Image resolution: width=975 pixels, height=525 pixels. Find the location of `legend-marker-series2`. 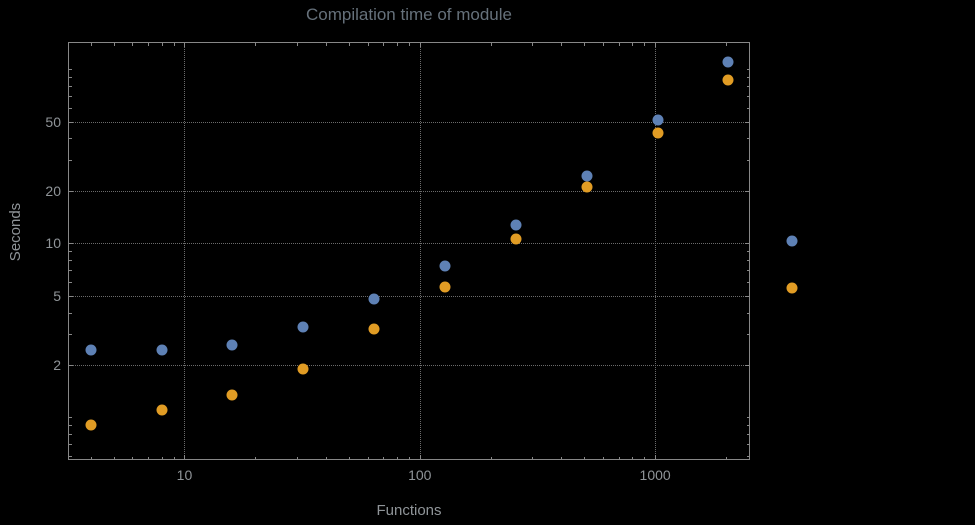

legend-marker-series2 is located at coordinates (792, 288).